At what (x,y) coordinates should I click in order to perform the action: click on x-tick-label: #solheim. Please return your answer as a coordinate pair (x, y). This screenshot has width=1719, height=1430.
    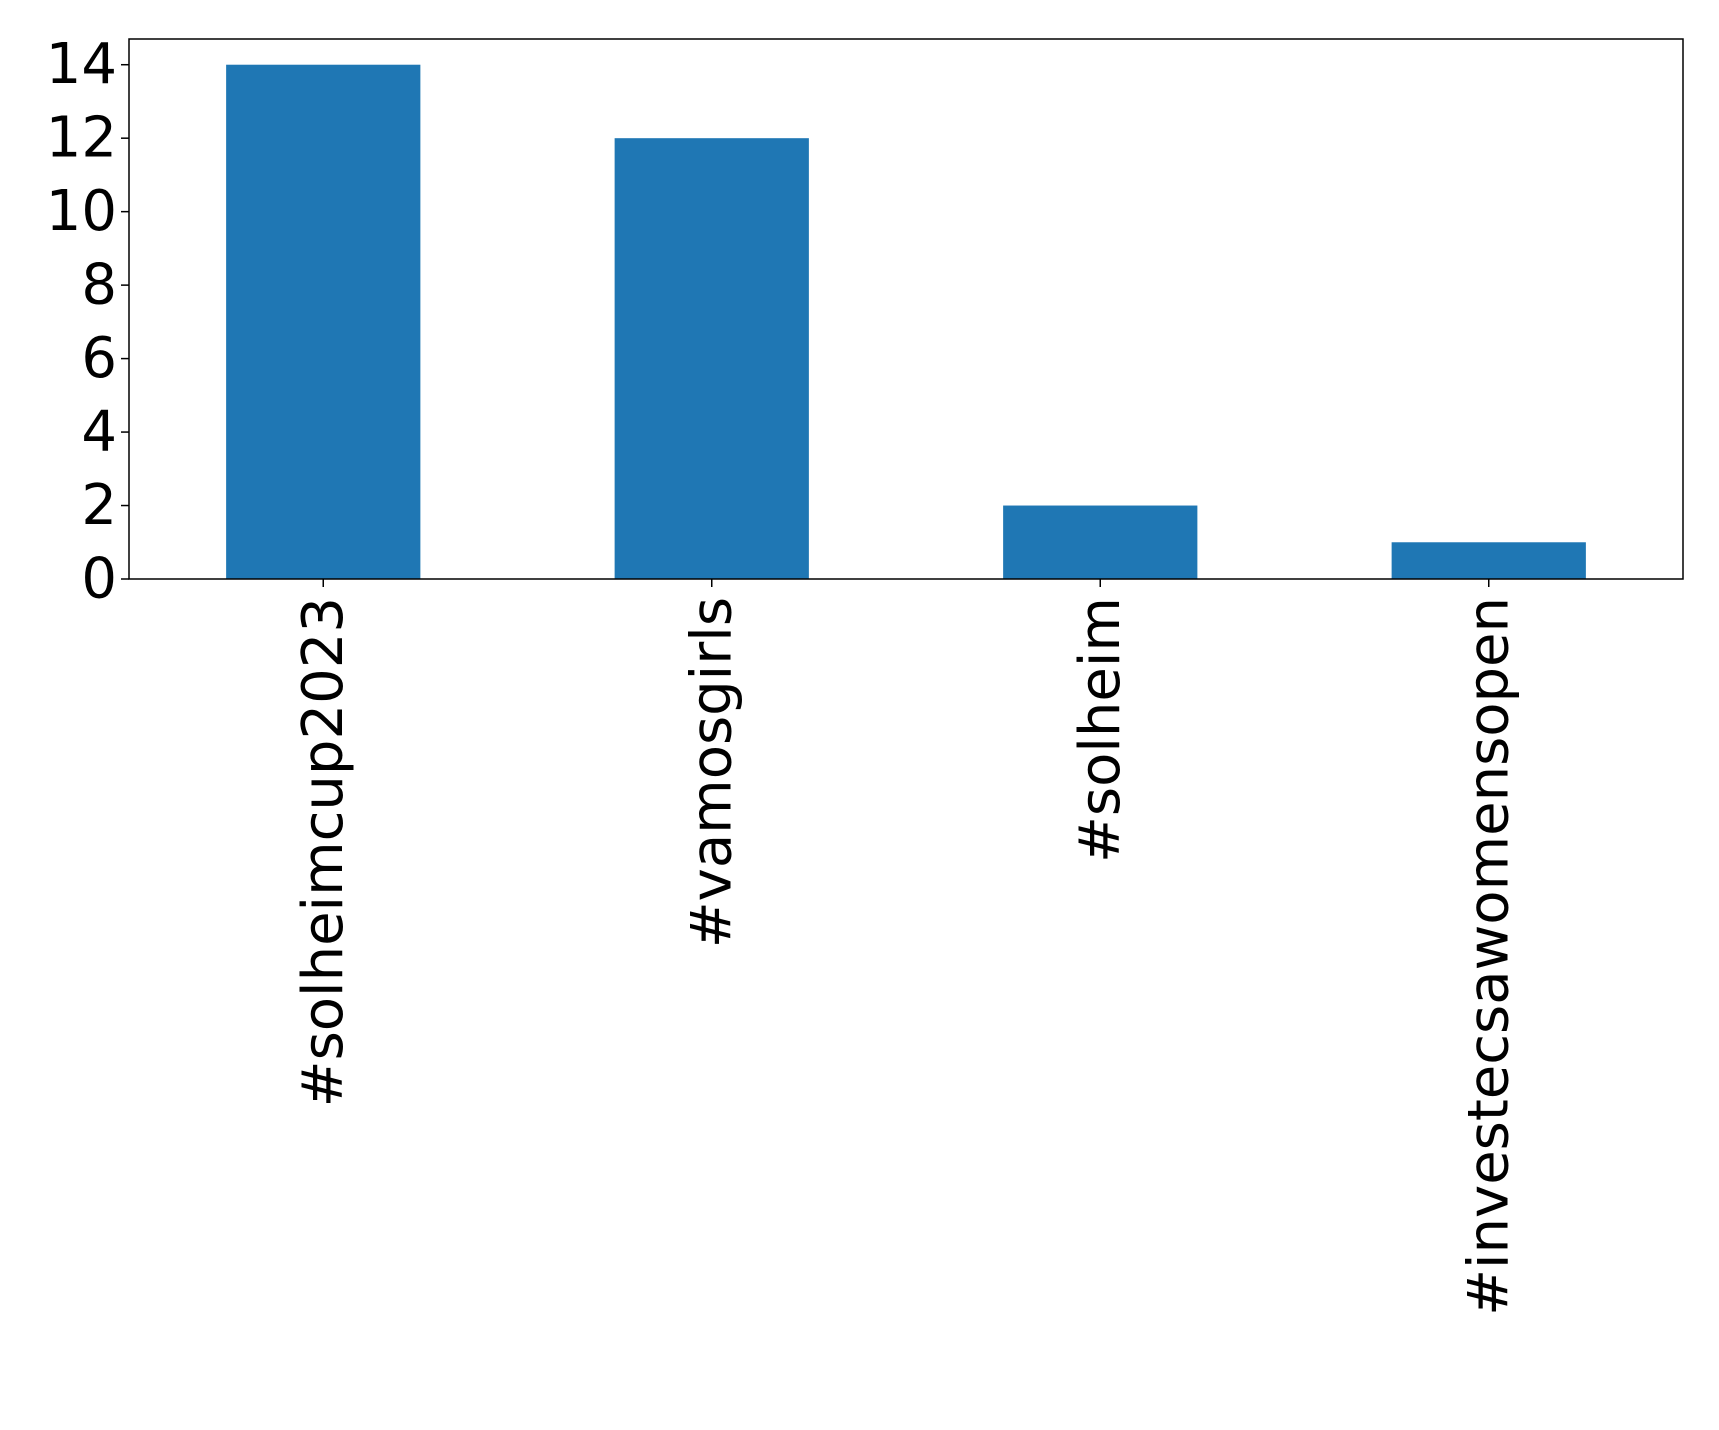
    Looking at the image, I should click on (1100, 730).